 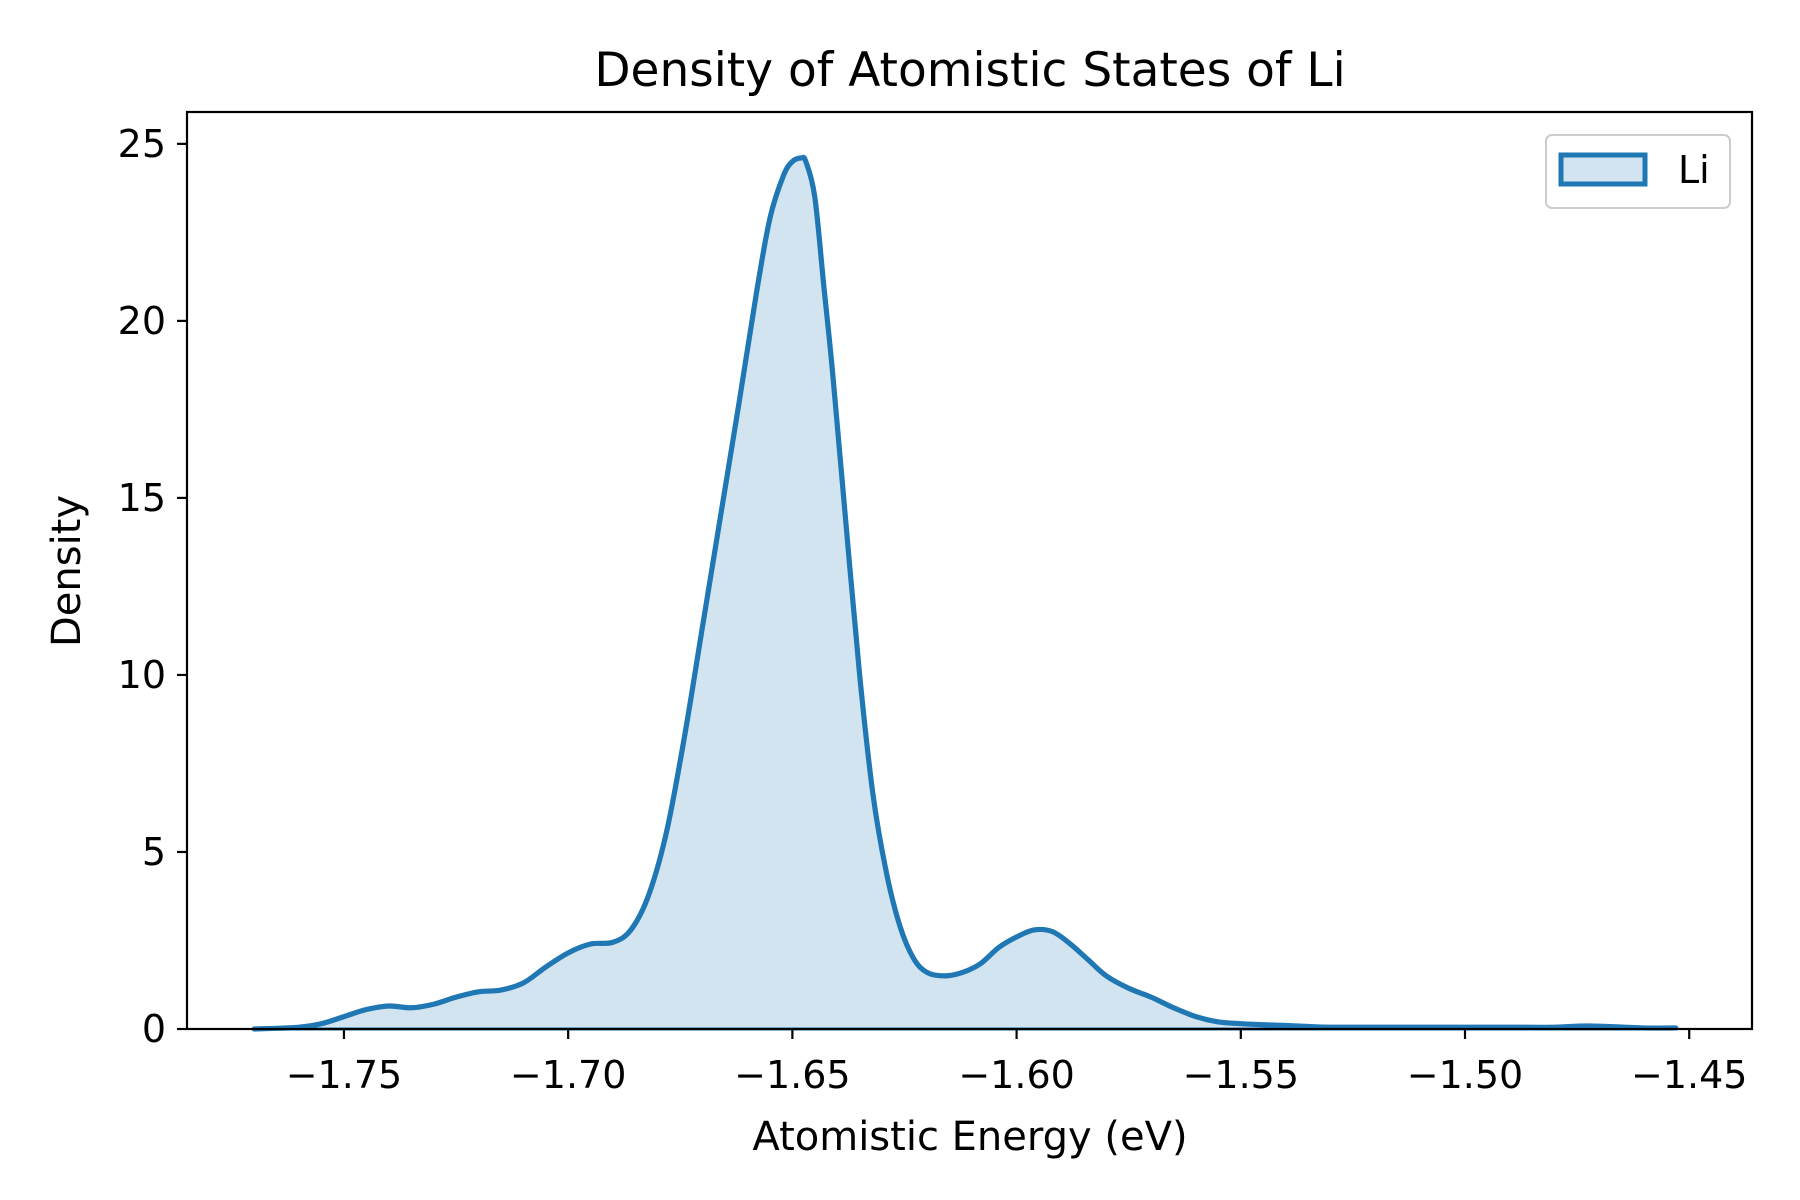 I want to click on x-tick-label: −1.70, so click(x=568, y=1075).